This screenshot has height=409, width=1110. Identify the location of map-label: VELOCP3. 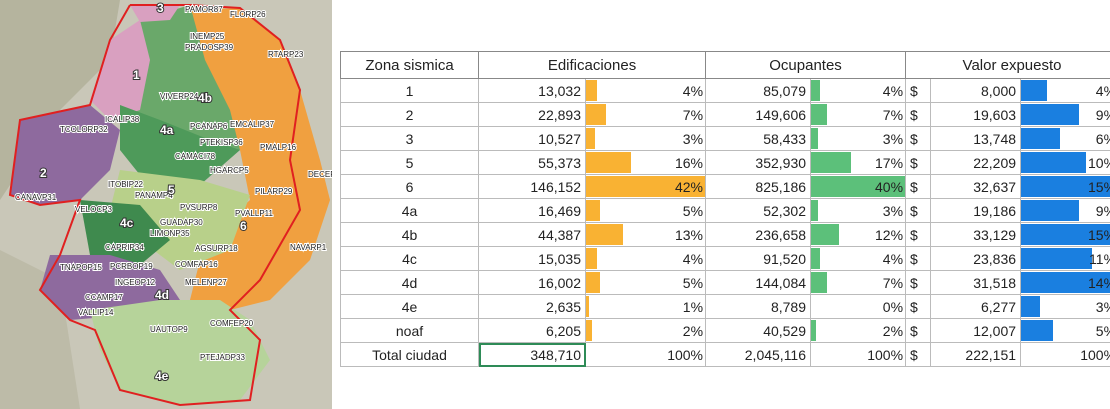
(93, 209).